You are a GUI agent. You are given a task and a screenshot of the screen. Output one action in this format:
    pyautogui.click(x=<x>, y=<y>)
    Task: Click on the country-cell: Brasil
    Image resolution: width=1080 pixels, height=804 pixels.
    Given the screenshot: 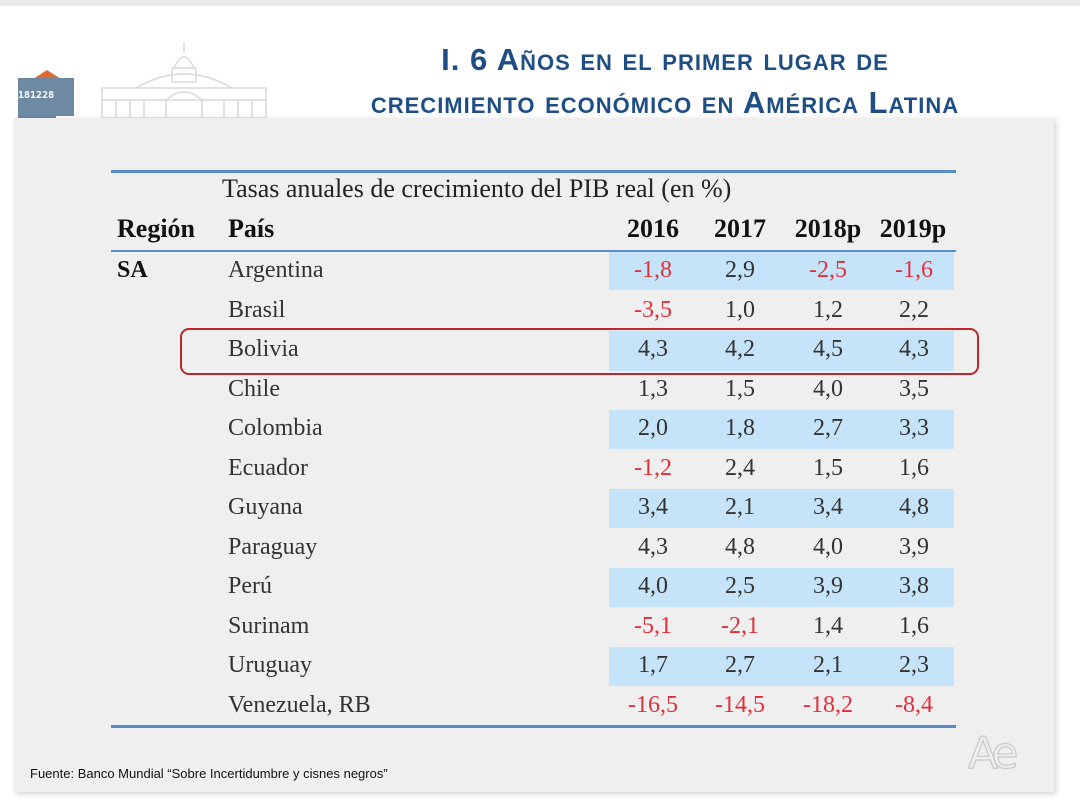 What is the action you would take?
    pyautogui.click(x=257, y=310)
    